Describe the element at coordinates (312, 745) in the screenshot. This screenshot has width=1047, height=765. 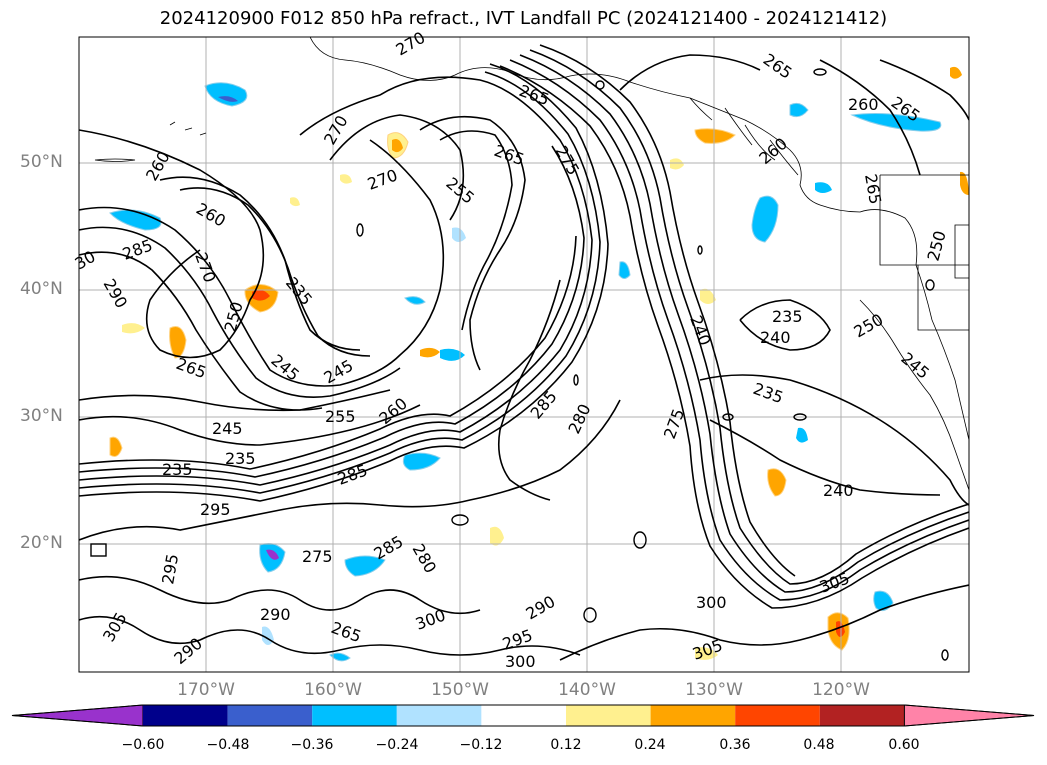
I see `colorbar-tick-label: −0.36` at that location.